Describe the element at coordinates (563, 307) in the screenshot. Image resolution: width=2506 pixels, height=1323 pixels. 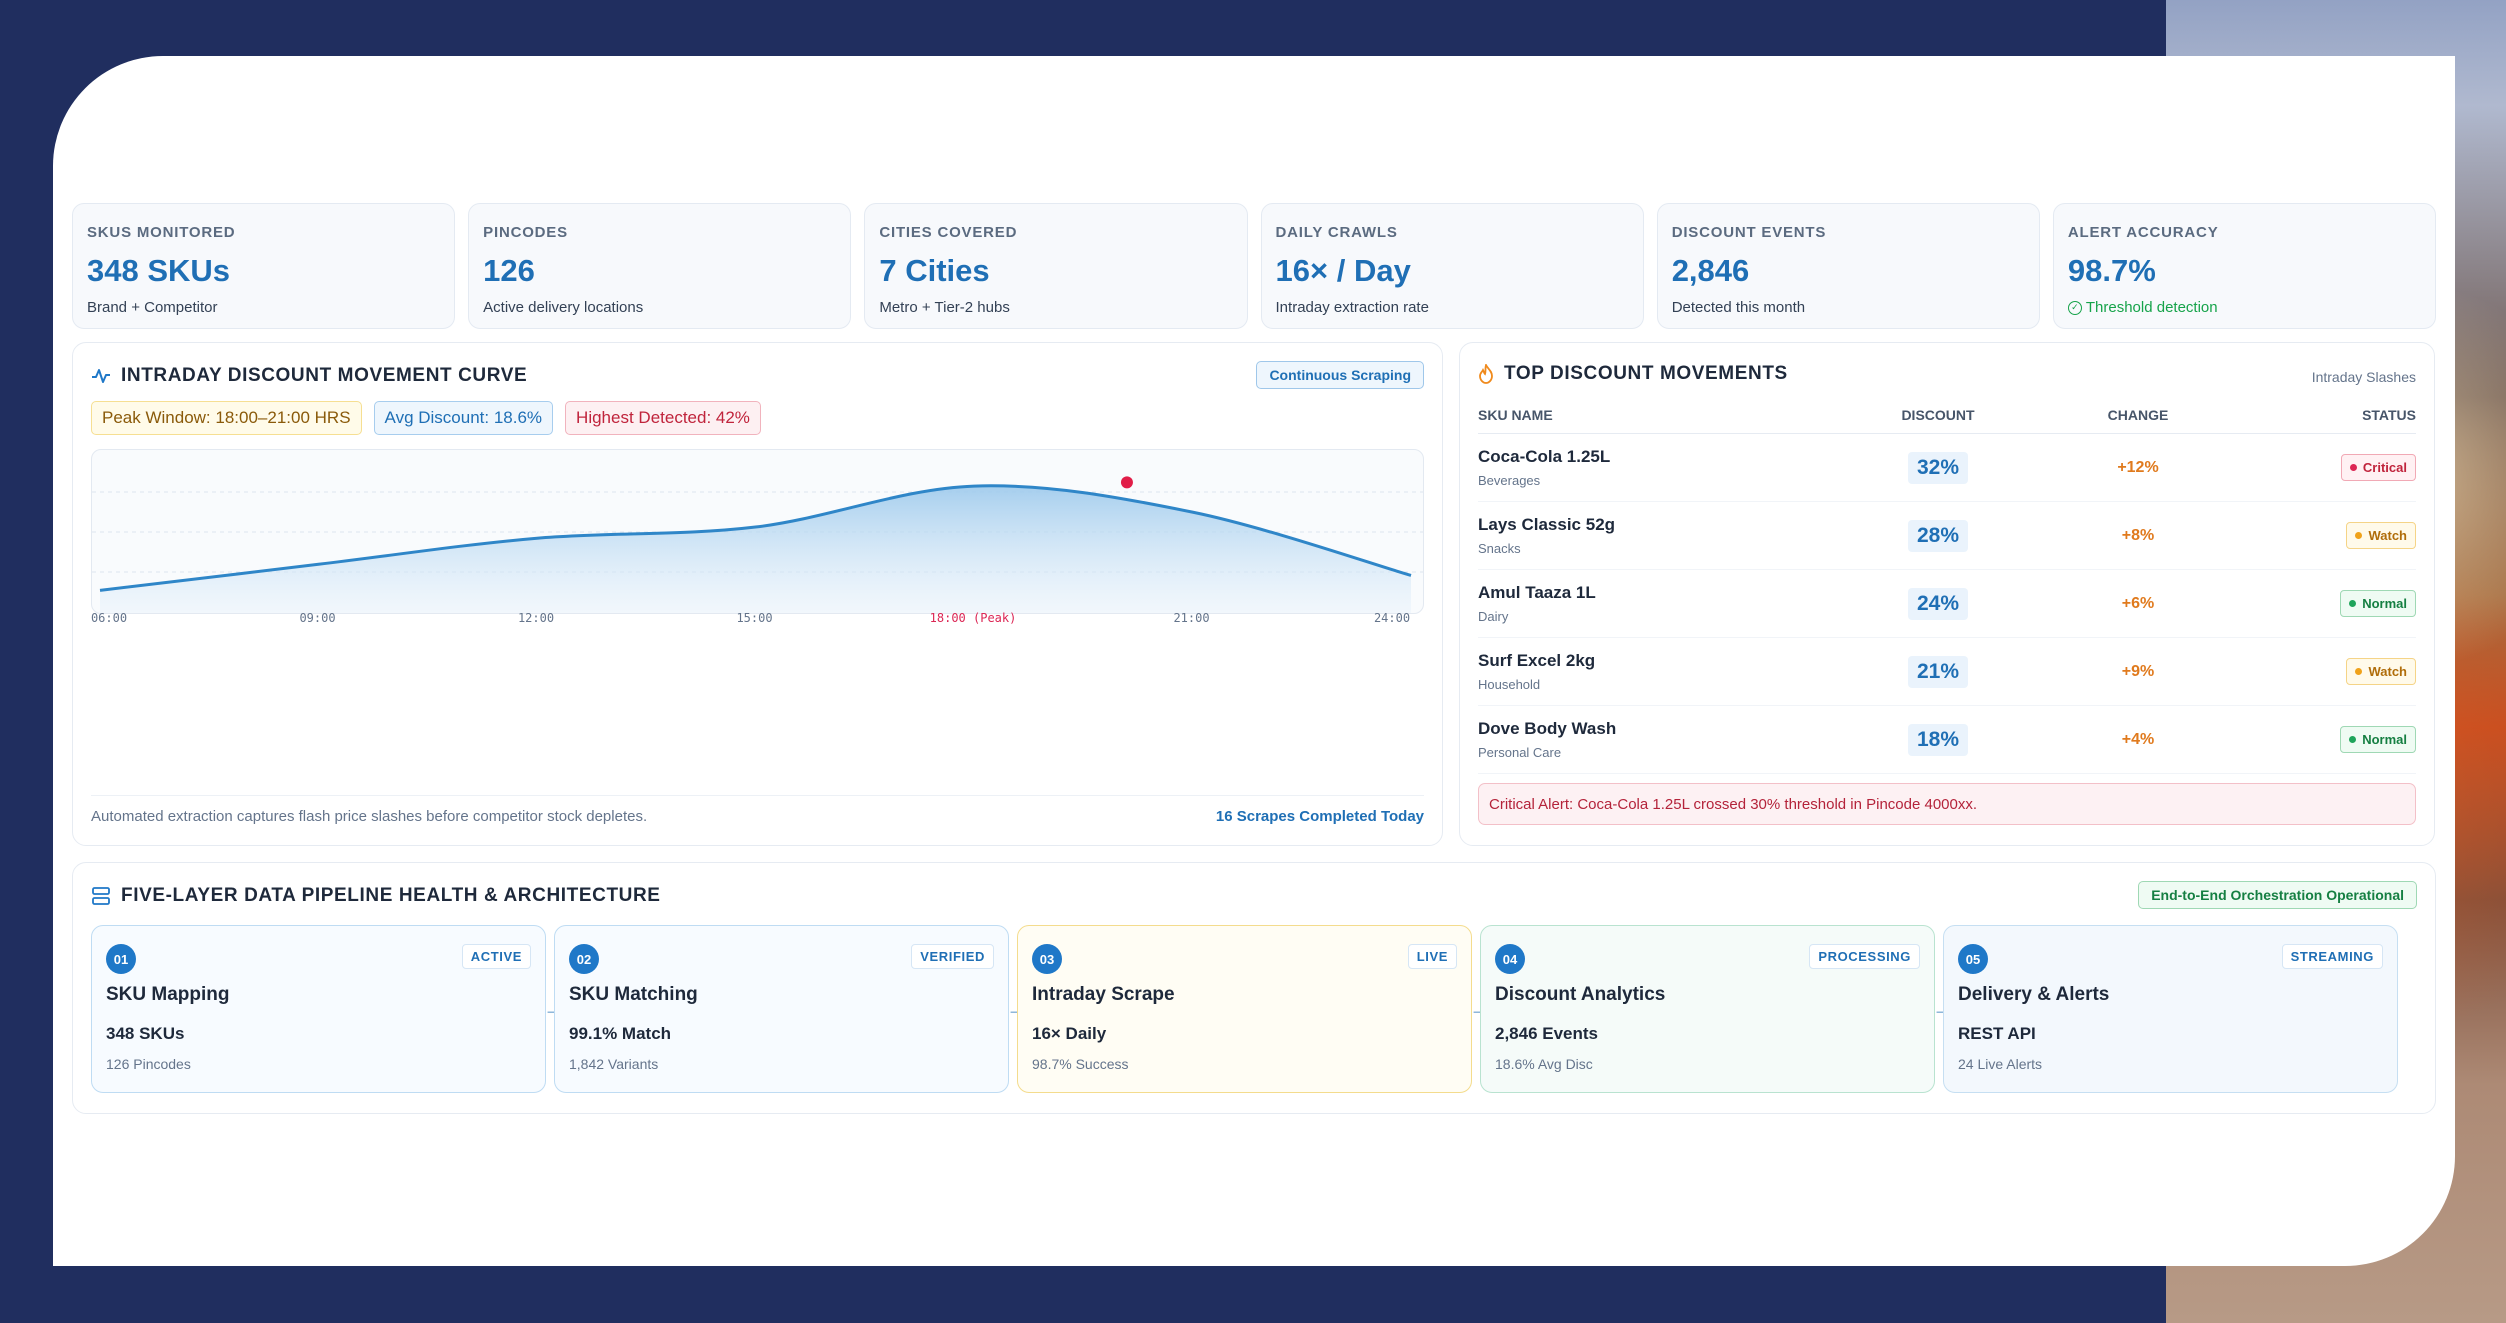
I see `stat-sub: Active delivery locations` at that location.